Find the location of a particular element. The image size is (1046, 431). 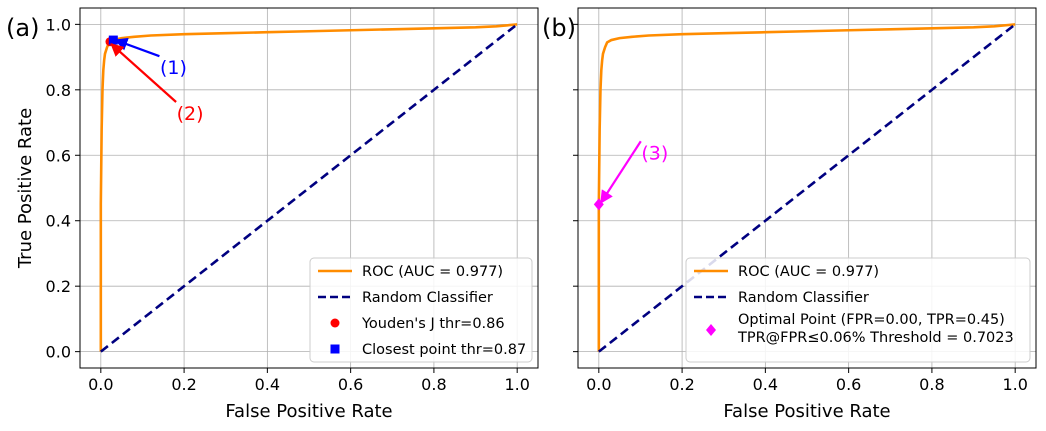

legend-swatch-closest is located at coordinates (335, 349).